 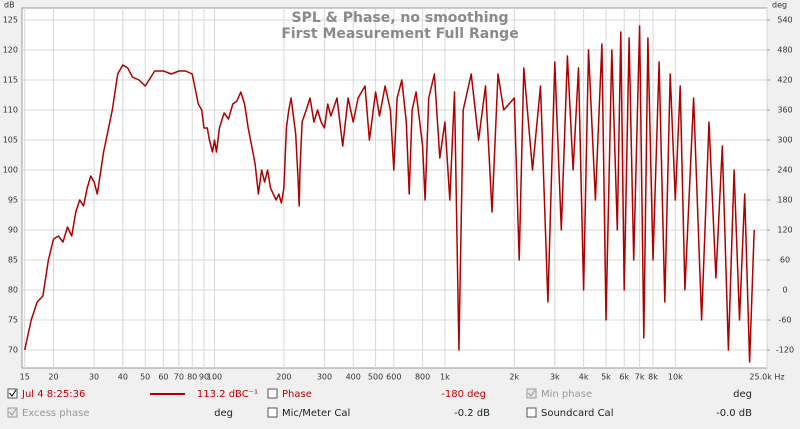 What do you see at coordinates (393, 377) in the screenshot?
I see `x-tick-label: 600` at bounding box center [393, 377].